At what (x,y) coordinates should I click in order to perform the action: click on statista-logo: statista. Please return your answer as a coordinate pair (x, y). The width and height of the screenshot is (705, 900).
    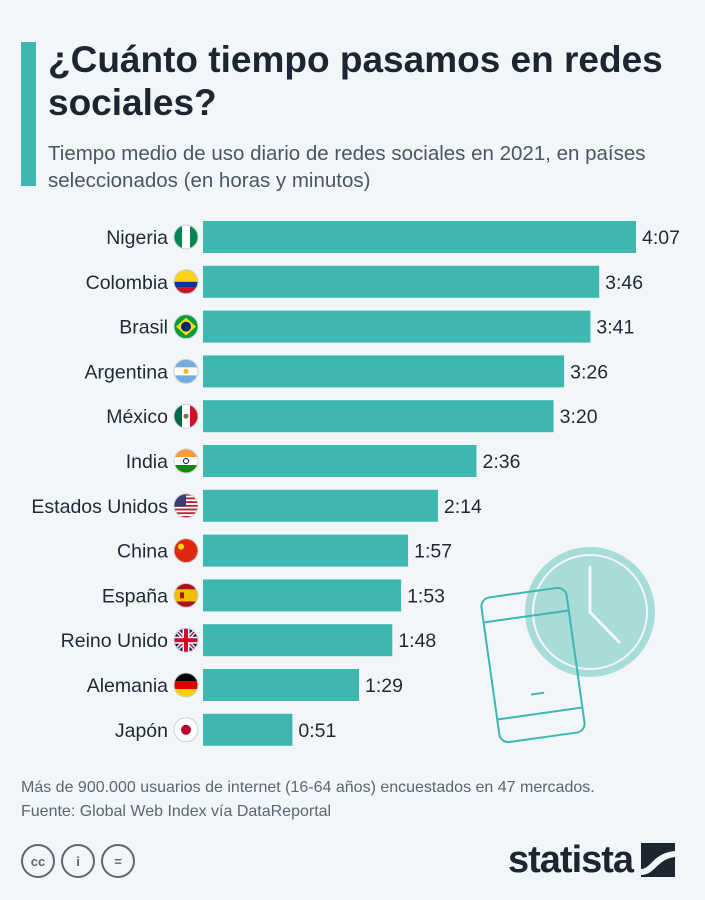
    Looking at the image, I should click on (592, 860).